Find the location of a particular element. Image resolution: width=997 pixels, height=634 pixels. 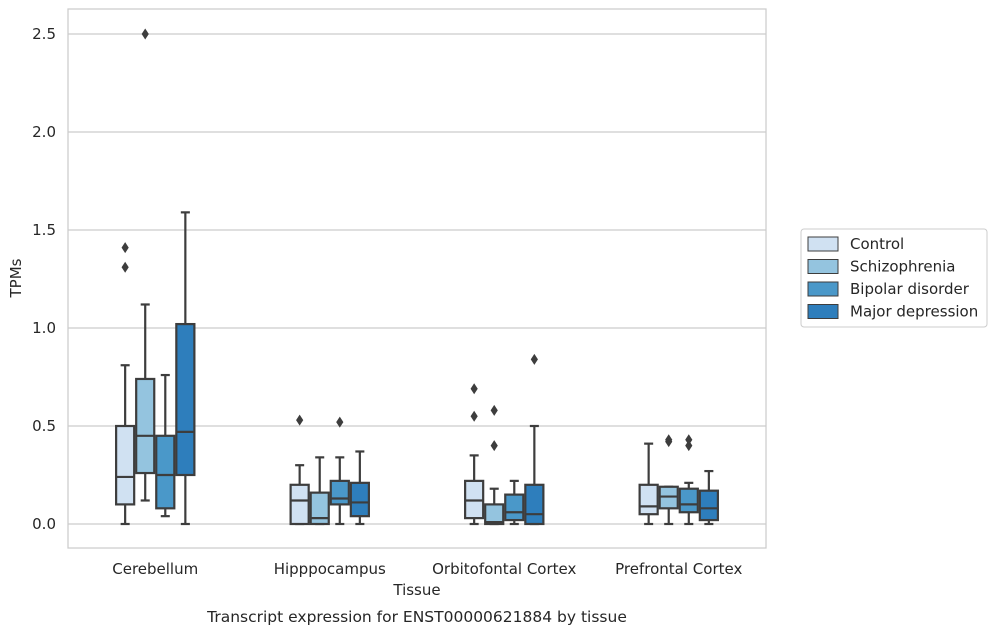

x-tick-label: Orbitofontal Cortex is located at coordinates (504, 569).